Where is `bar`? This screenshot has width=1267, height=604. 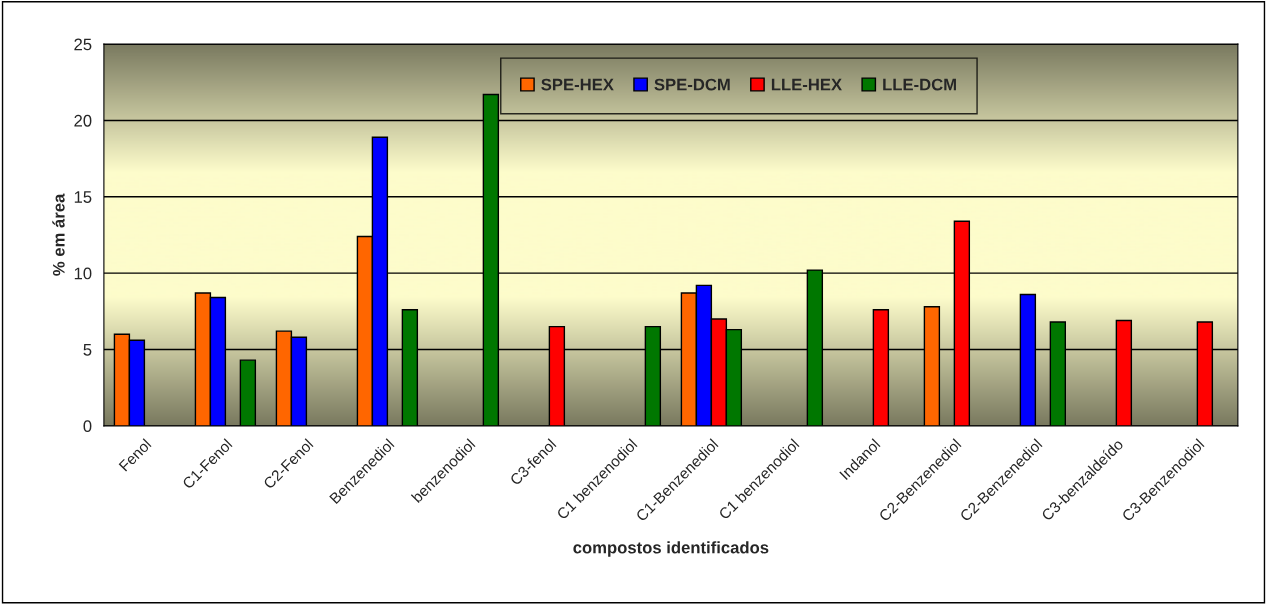
bar is located at coordinates (248, 392).